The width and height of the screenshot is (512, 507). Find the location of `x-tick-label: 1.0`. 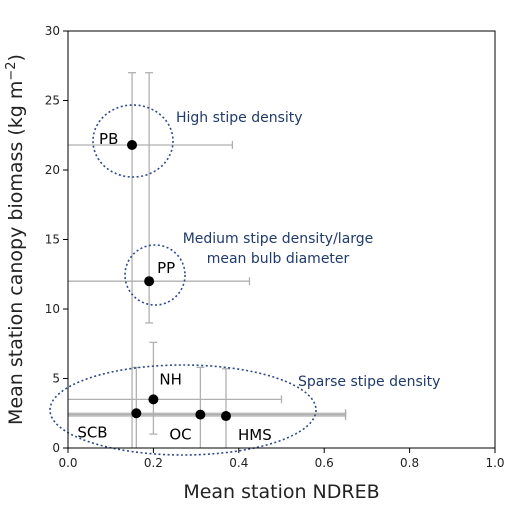

x-tick-label: 1.0 is located at coordinates (494, 463).